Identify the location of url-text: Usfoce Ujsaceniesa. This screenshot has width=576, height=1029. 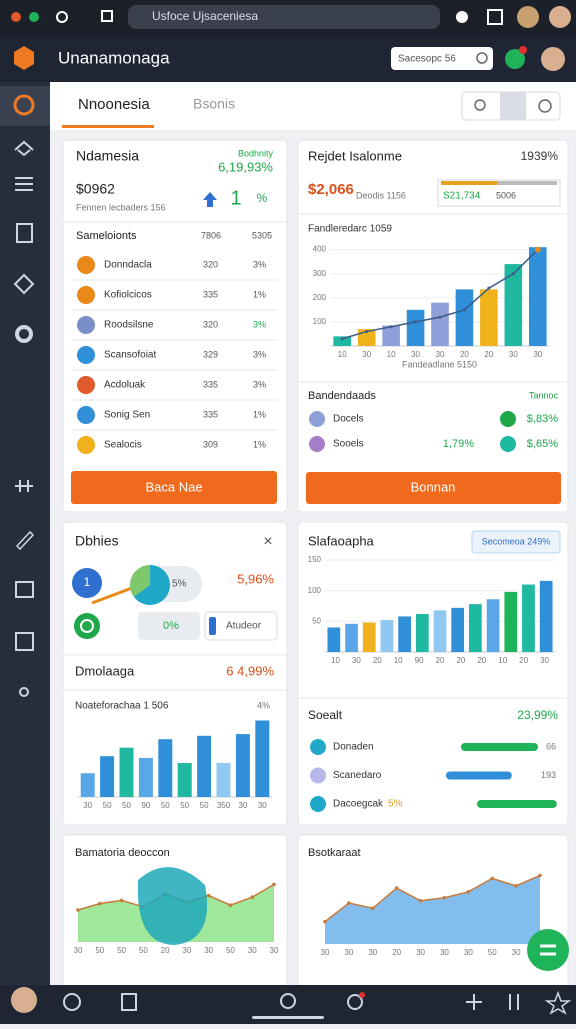
(205, 16).